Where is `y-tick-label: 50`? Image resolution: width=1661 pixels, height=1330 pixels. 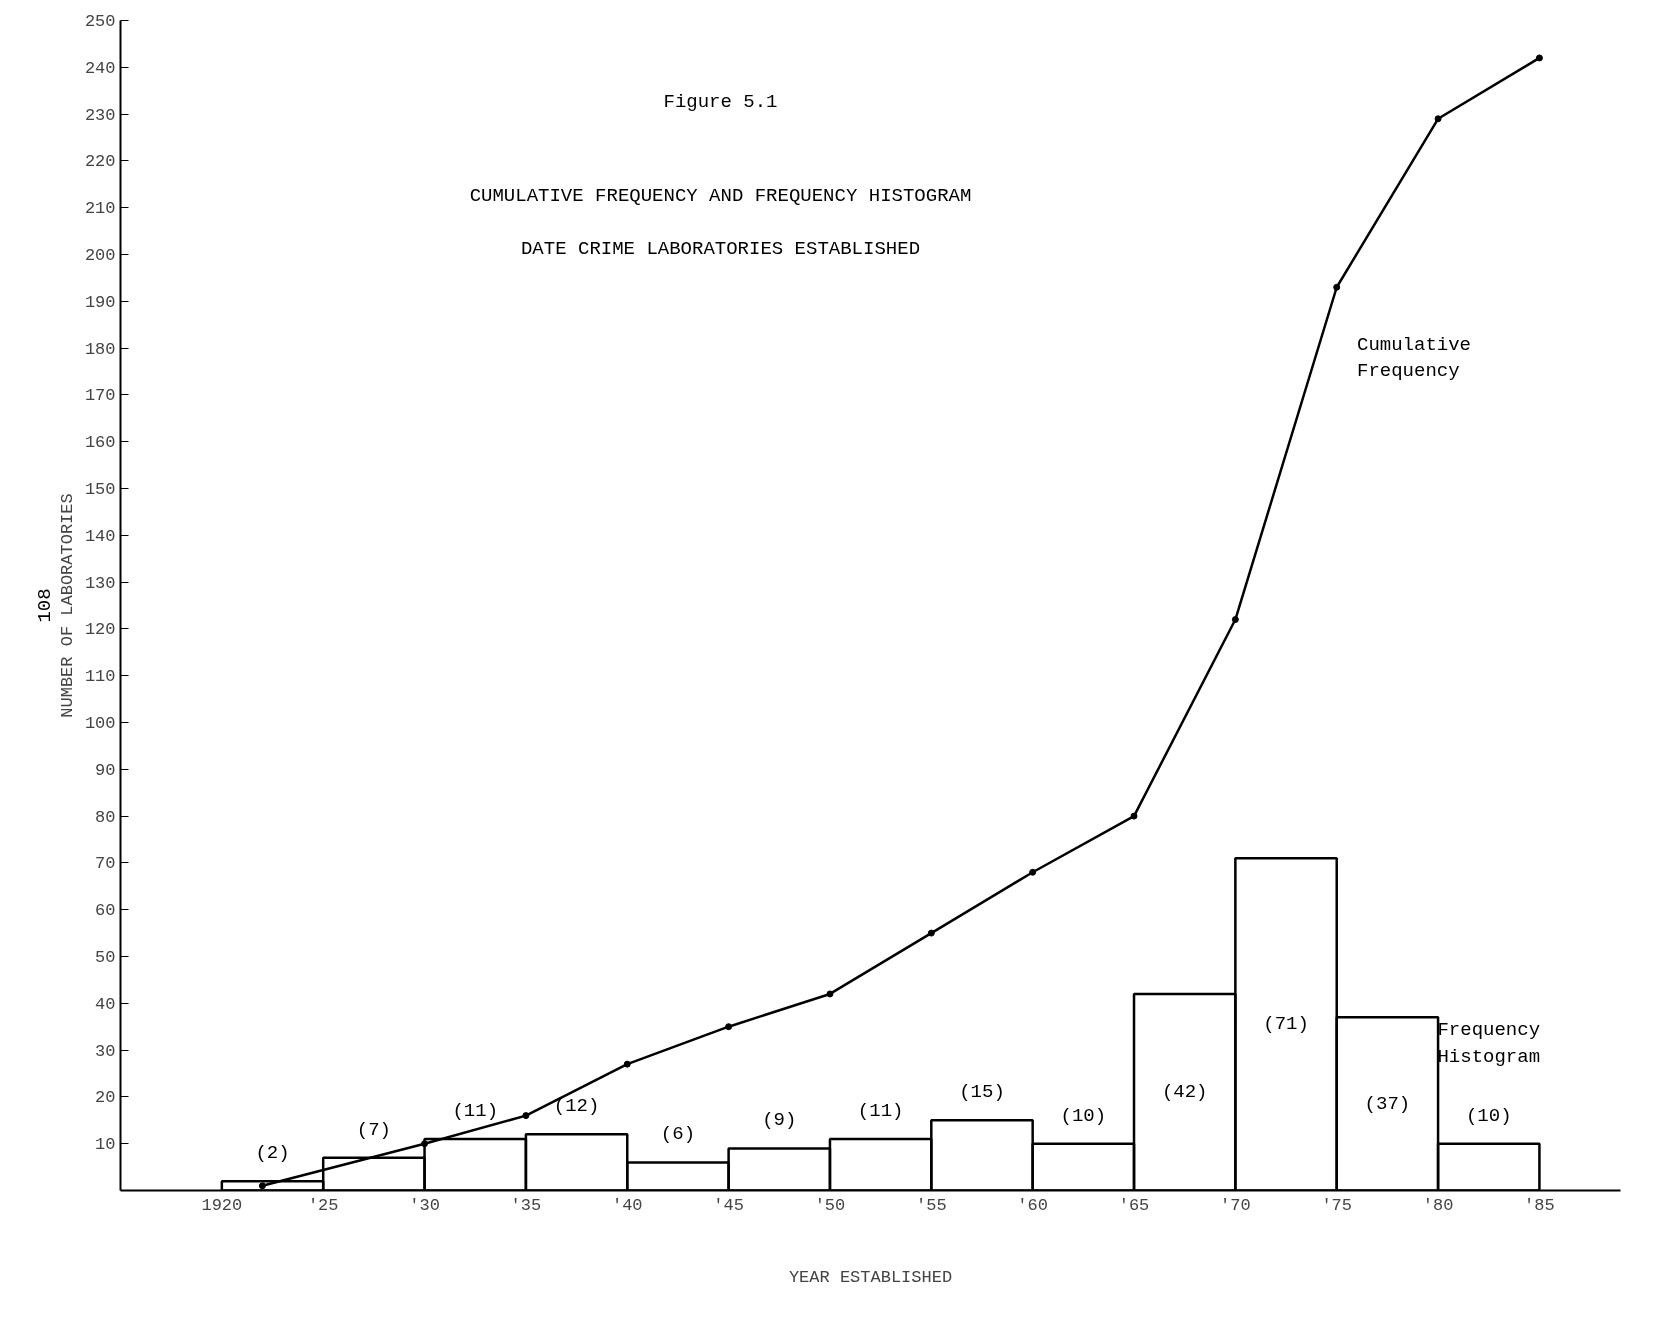 y-tick-label: 50 is located at coordinates (105, 957).